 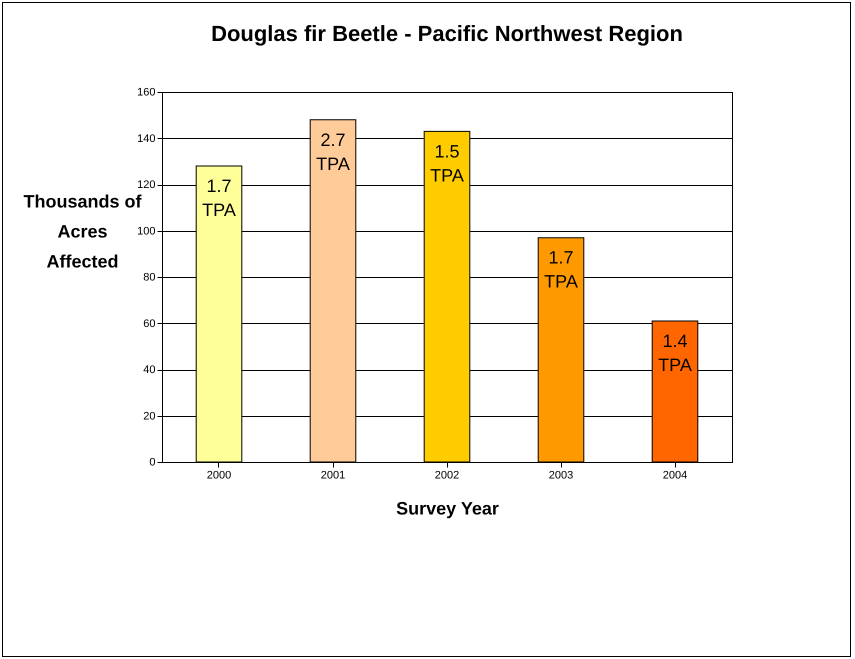 What do you see at coordinates (675, 476) in the screenshot?
I see `x-tick-label: 2004` at bounding box center [675, 476].